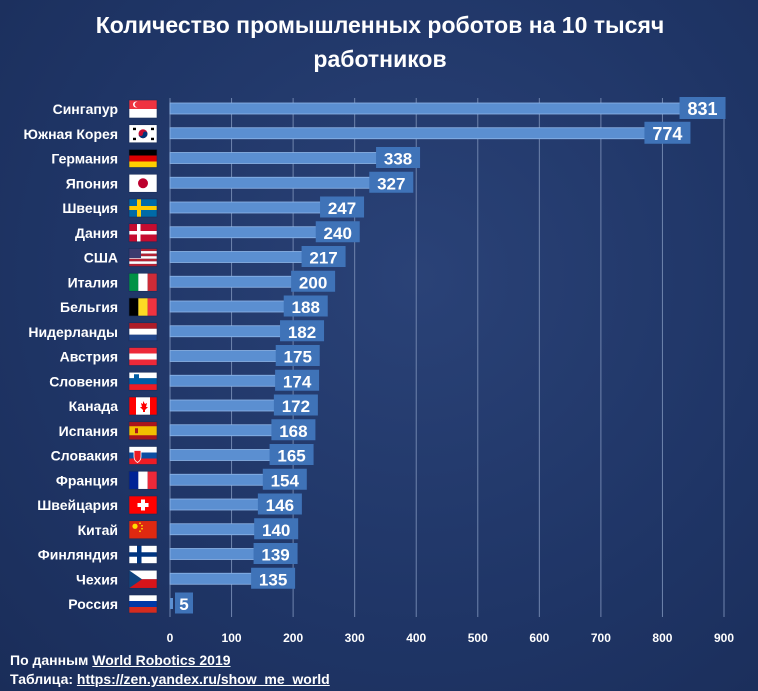 The height and width of the screenshot is (691, 758). Describe the element at coordinates (143, 233) in the screenshot. I see `denmark-flag-icon` at that location.